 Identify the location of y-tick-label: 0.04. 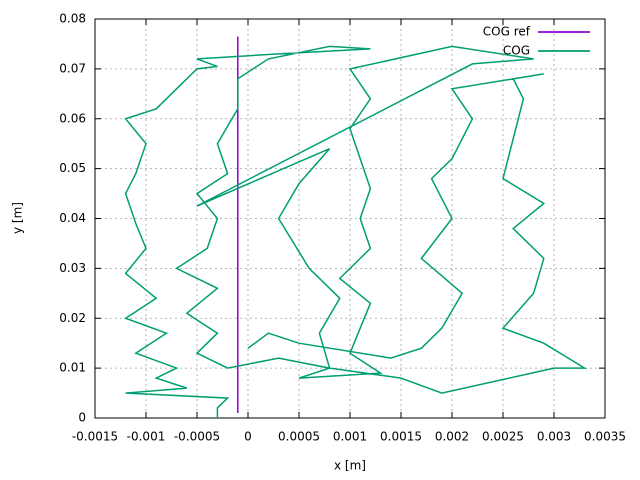
(72, 218).